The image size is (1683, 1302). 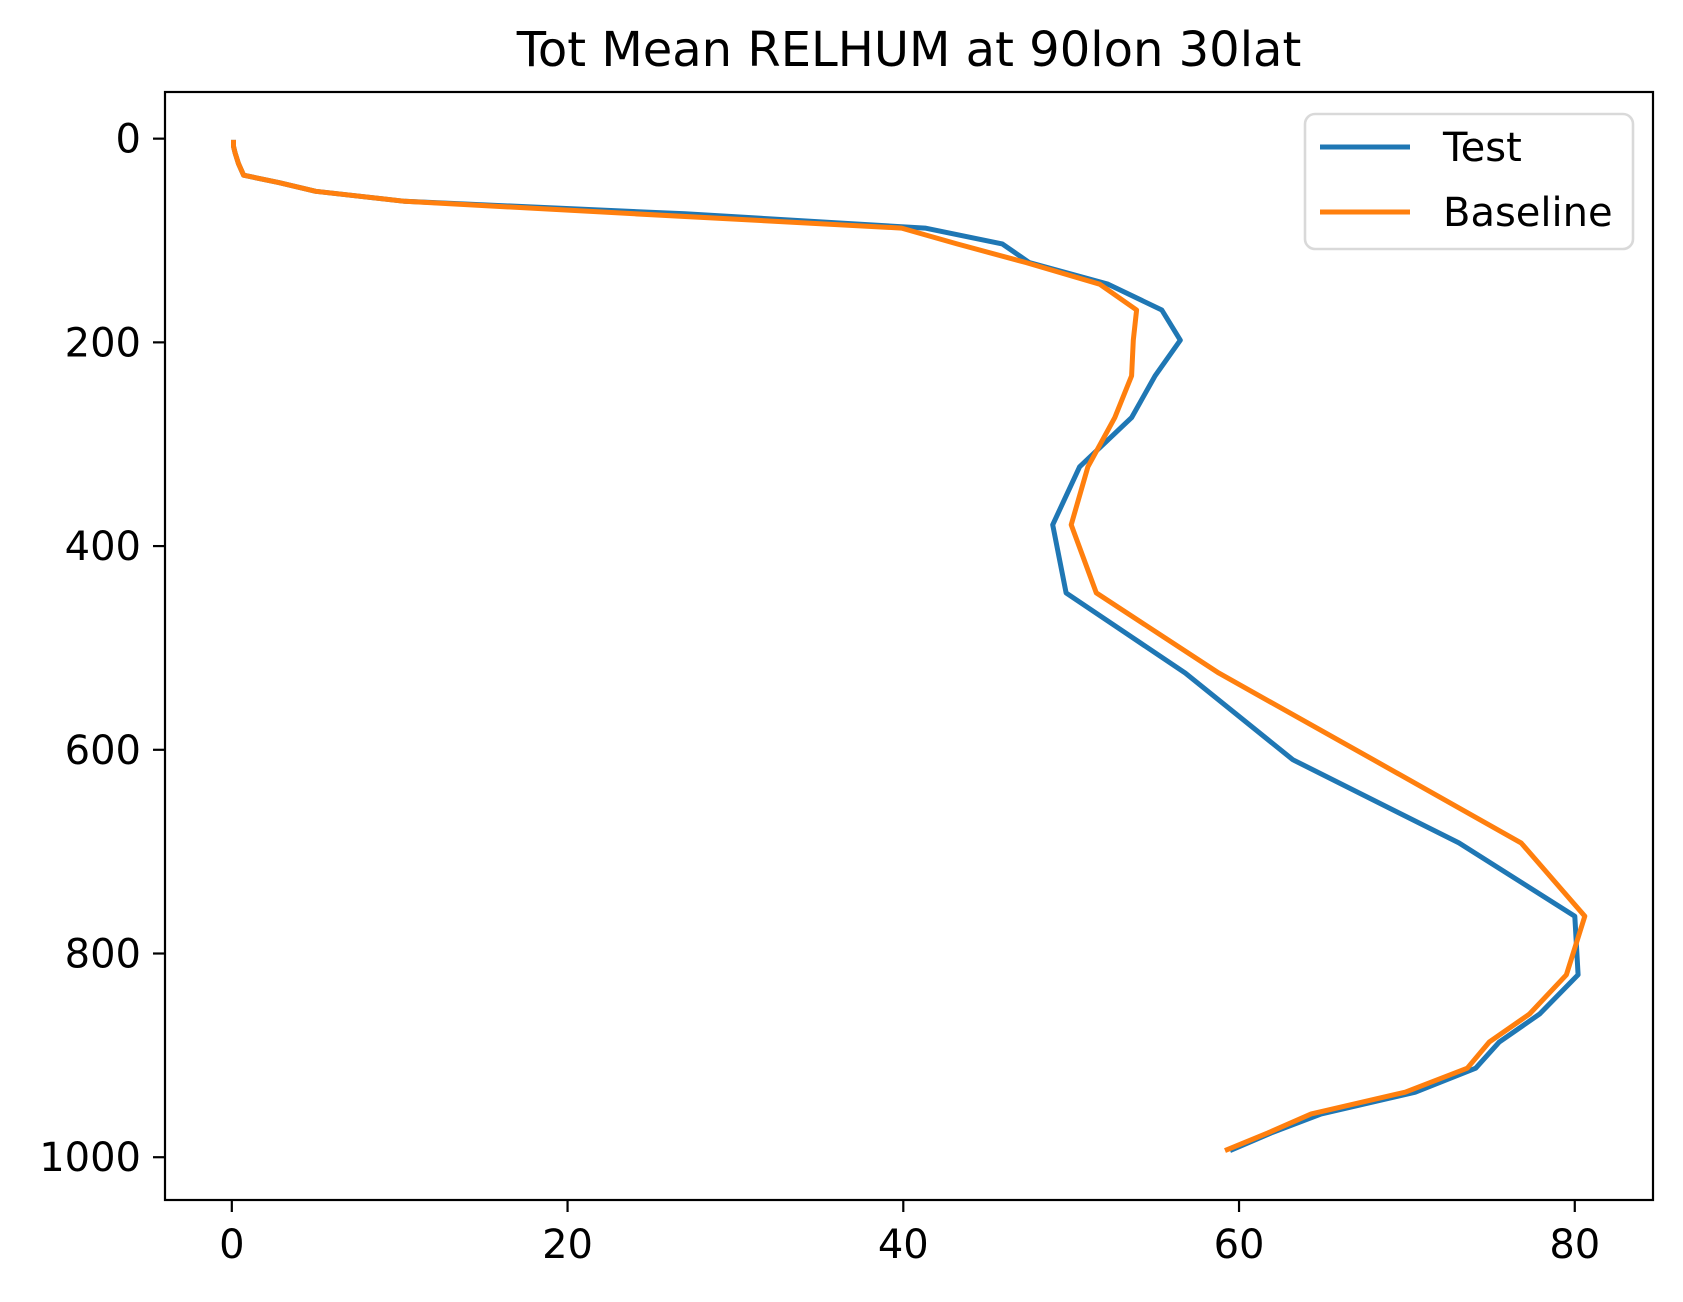 I want to click on legend: Test Baseline, so click(x=1469, y=181).